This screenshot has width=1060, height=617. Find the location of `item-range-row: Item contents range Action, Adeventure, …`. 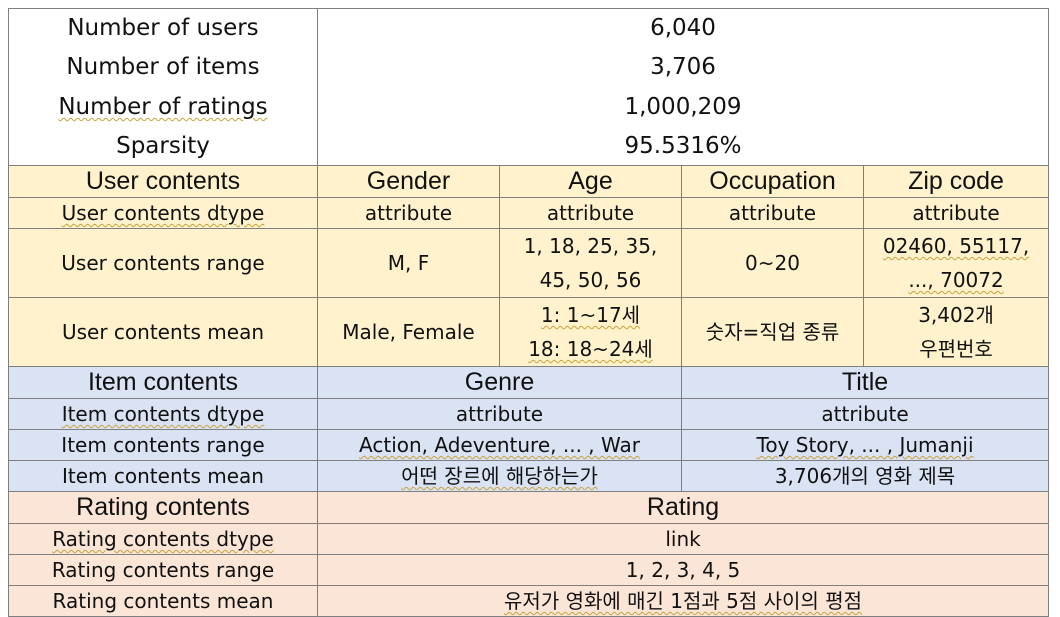

item-range-row: Item contents range Action, Adeventure, … is located at coordinates (529, 445).